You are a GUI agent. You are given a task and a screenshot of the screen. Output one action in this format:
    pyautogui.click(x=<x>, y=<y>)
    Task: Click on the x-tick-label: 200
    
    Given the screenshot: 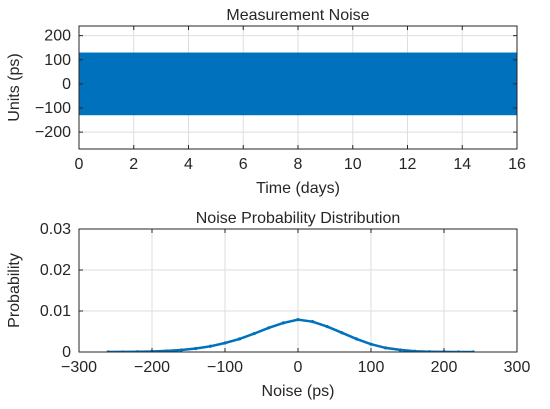 What is the action you would take?
    pyautogui.click(x=444, y=367)
    